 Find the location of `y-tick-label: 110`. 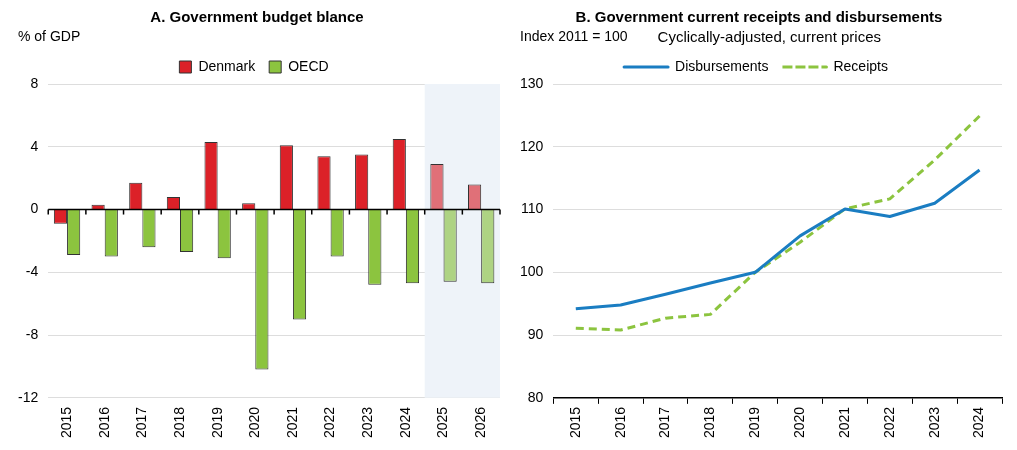

y-tick-label: 110 is located at coordinates (532, 208).